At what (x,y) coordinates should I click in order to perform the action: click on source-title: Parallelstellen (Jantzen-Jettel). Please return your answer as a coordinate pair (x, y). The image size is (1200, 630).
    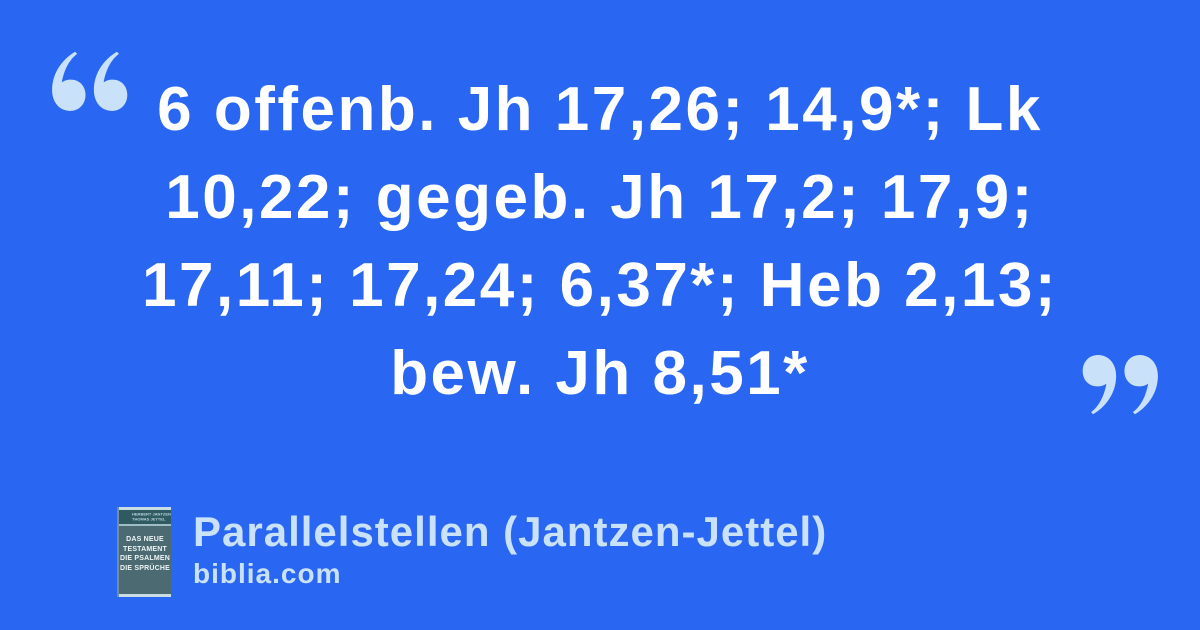
    Looking at the image, I should click on (510, 531).